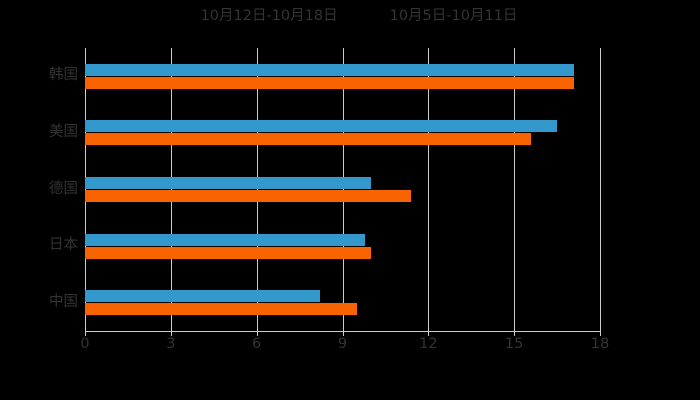 Image resolution: width=700 pixels, height=400 pixels. Describe the element at coordinates (63, 301) in the screenshot. I see `y-tick-label-中国: 中国` at that location.